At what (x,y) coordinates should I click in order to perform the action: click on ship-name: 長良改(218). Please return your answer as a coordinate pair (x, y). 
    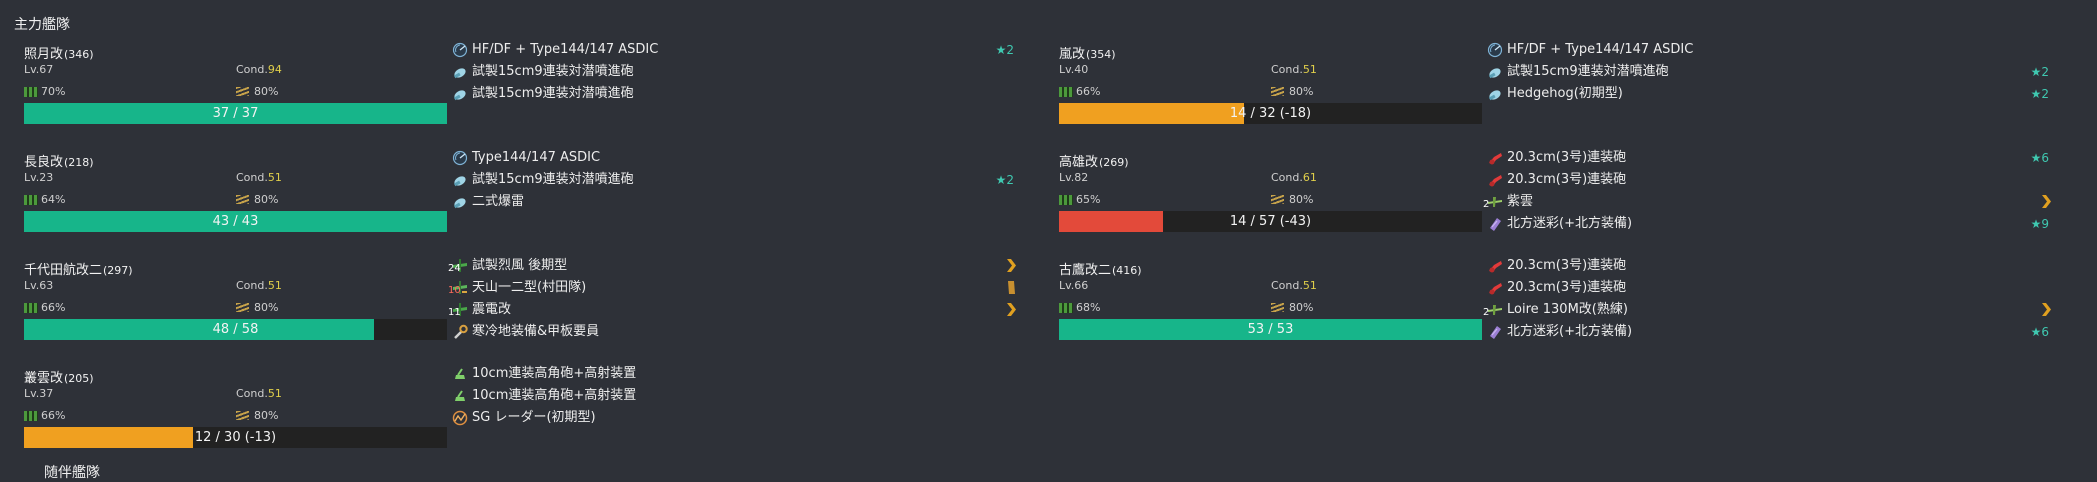
    Looking at the image, I should click on (59, 162).